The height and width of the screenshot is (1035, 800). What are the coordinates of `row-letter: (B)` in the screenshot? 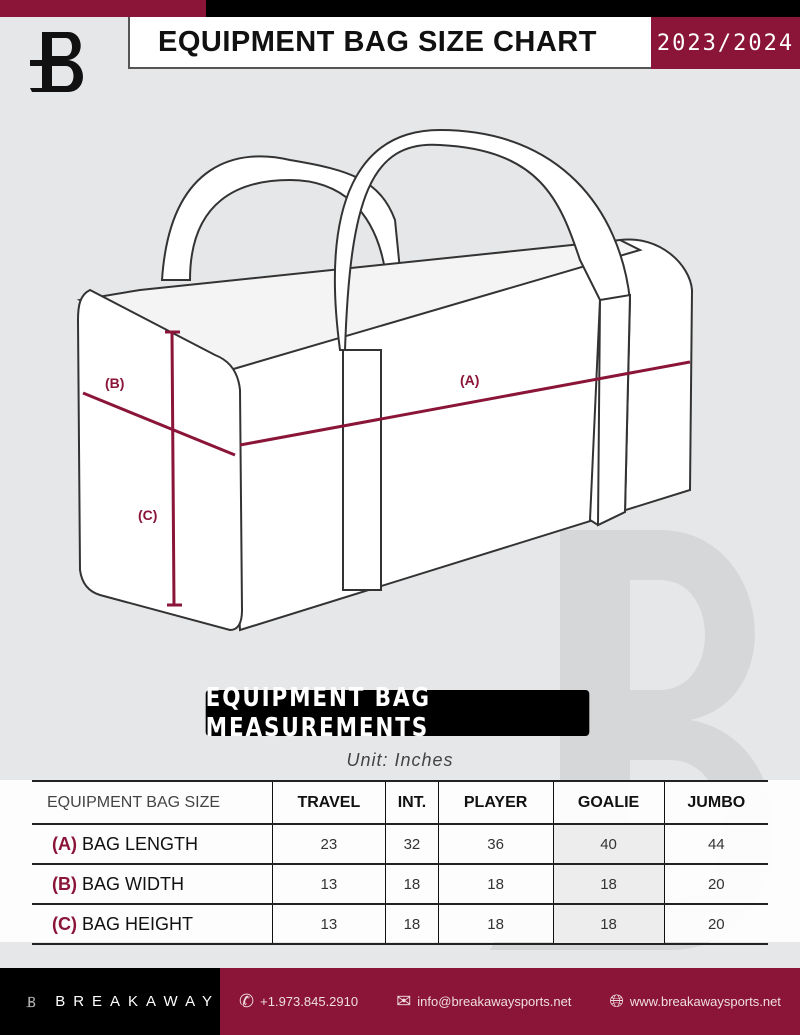 It's located at (64, 883).